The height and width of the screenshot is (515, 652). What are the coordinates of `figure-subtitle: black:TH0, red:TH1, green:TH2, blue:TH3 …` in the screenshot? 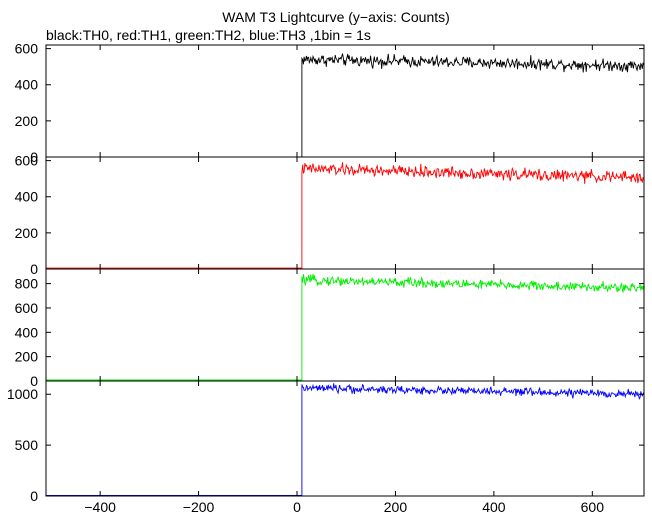 It's located at (208, 35).